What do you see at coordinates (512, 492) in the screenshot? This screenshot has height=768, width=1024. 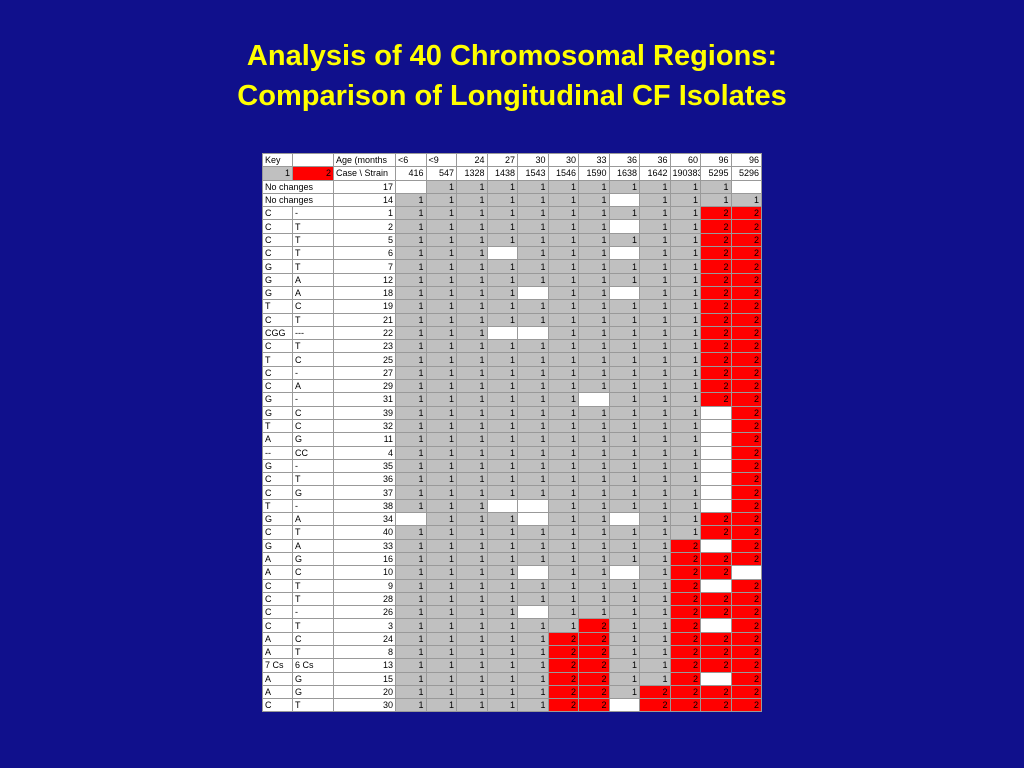 I see `table-row: C G 37 1 1 1 1 1 1 1 1 1 1 2` at bounding box center [512, 492].